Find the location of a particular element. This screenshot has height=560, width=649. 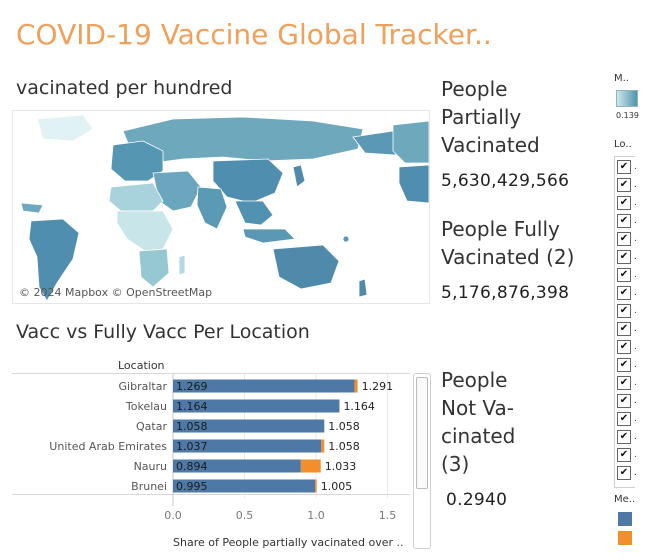

map-attribution: © 2024 Mapbox © OpenStreetMap is located at coordinates (116, 292).